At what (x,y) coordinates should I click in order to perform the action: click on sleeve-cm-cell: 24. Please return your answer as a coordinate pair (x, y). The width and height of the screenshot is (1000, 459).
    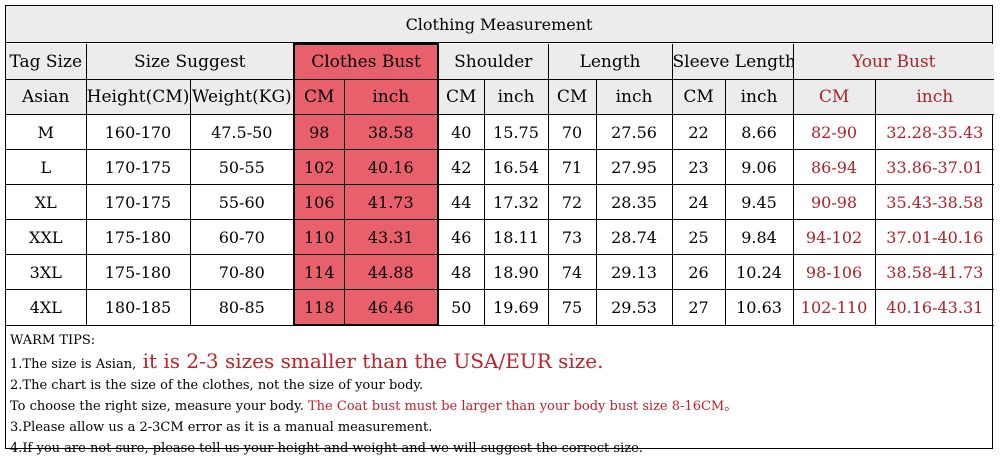
    Looking at the image, I should click on (698, 202).